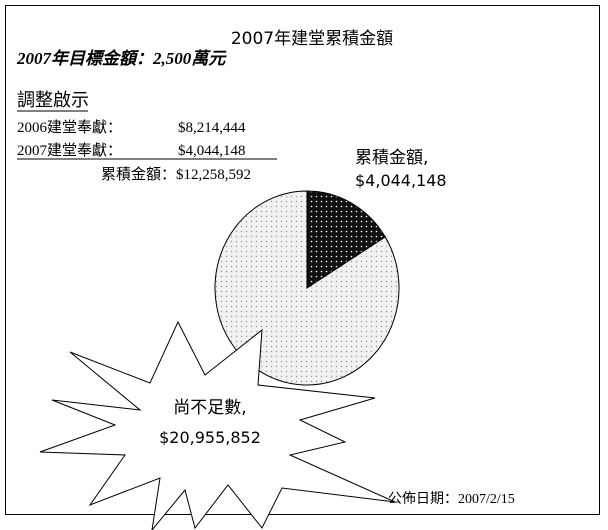 This screenshot has width=608, height=530. Describe the element at coordinates (401, 180) in the screenshot. I see `data-label-value: $4,044,148` at that location.